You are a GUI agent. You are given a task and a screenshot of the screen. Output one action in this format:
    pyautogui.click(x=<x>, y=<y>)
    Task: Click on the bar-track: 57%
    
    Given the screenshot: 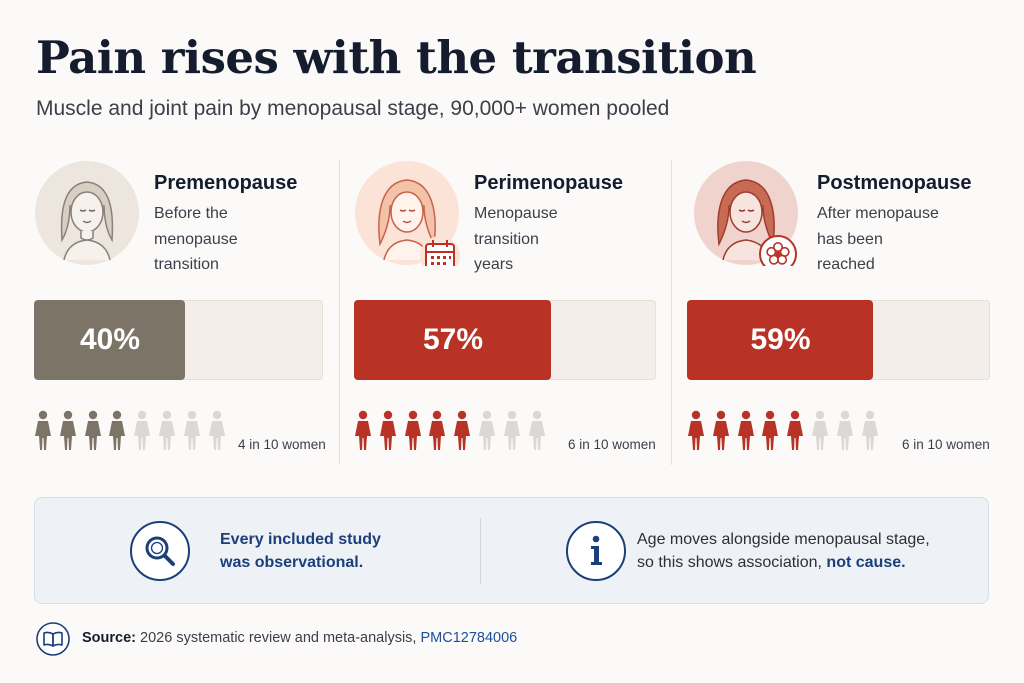 What is the action you would take?
    pyautogui.click(x=505, y=340)
    